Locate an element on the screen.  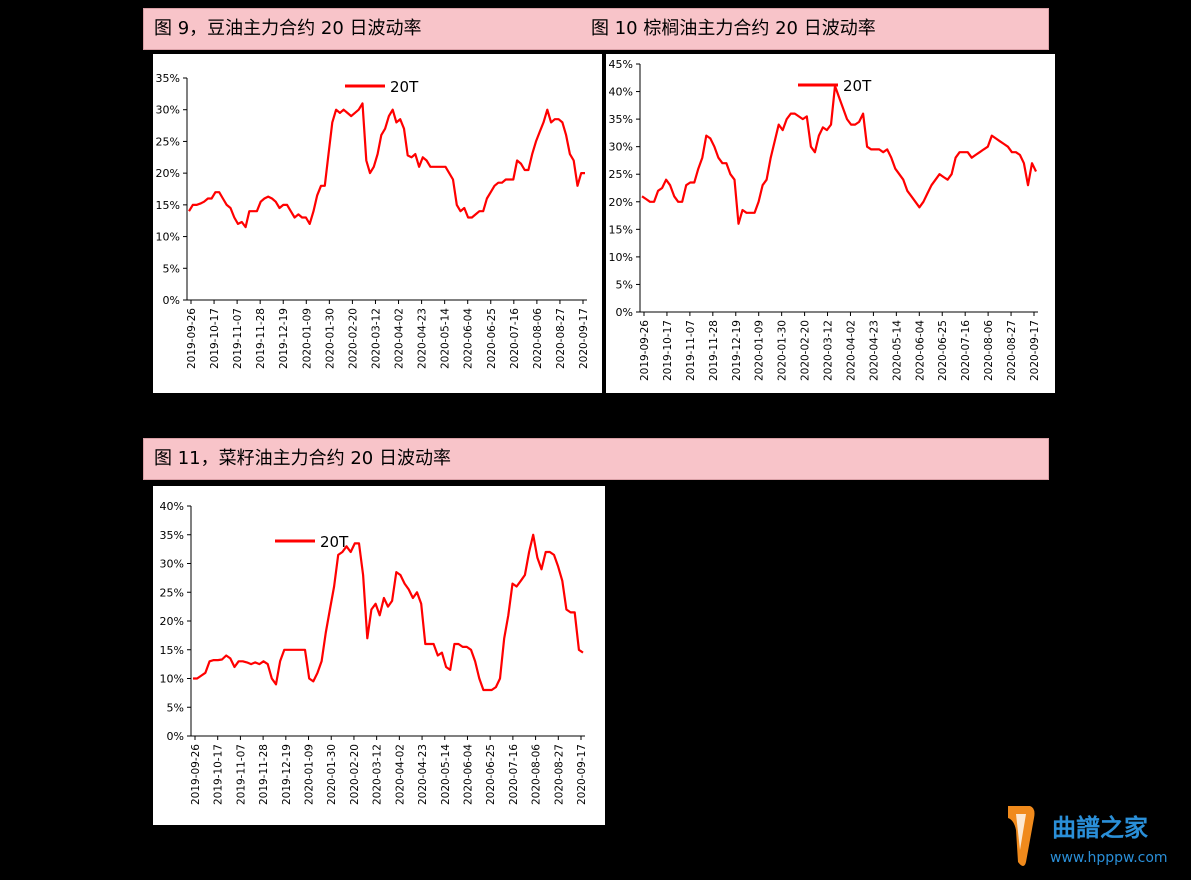
fig11-x-tick-label: 2020-04-02 is located at coordinates (400, 774).